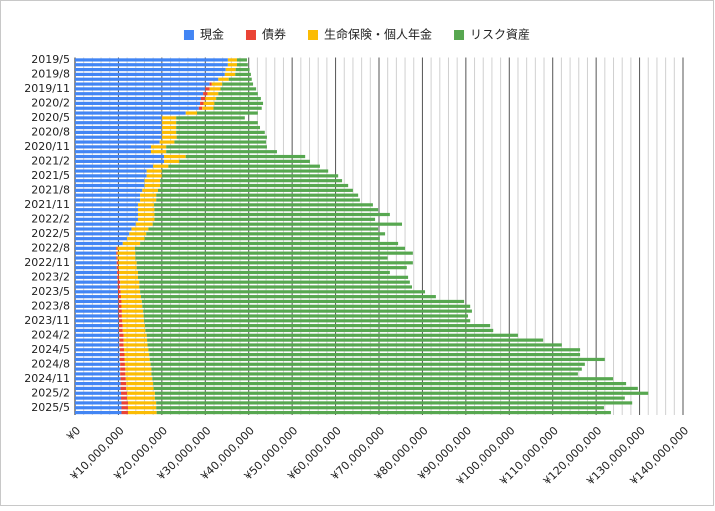 The image size is (715, 511). I want to click on y-tick-label: 2022/11, so click(47, 262).